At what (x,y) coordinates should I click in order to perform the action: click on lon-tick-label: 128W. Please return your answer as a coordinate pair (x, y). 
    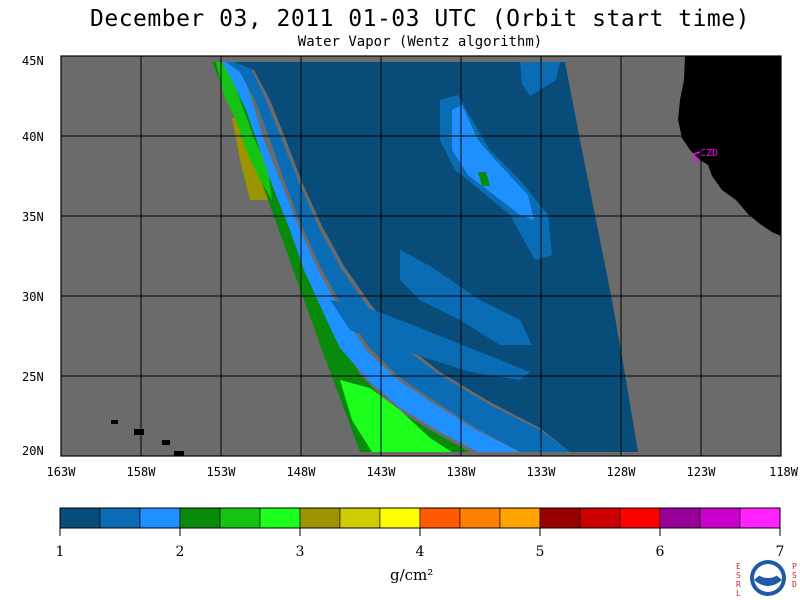
    Looking at the image, I should click on (622, 472).